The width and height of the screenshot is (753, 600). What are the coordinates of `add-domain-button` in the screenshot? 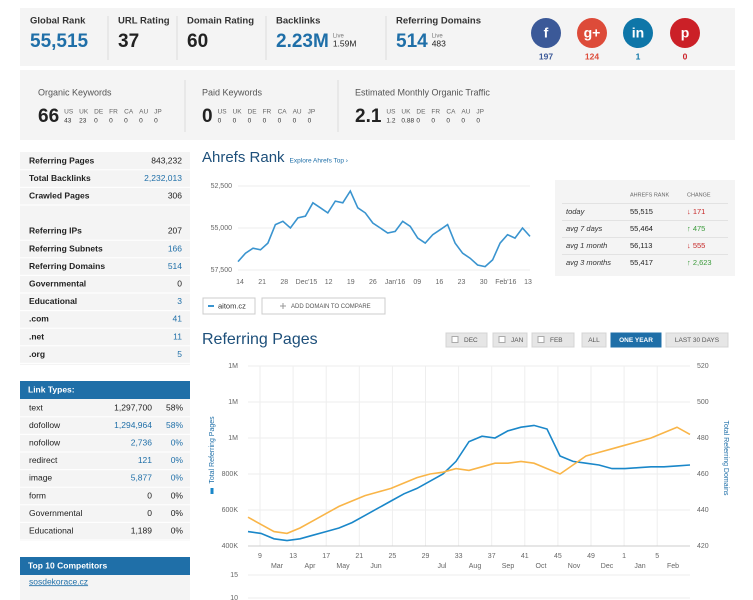 It's located at (323, 306).